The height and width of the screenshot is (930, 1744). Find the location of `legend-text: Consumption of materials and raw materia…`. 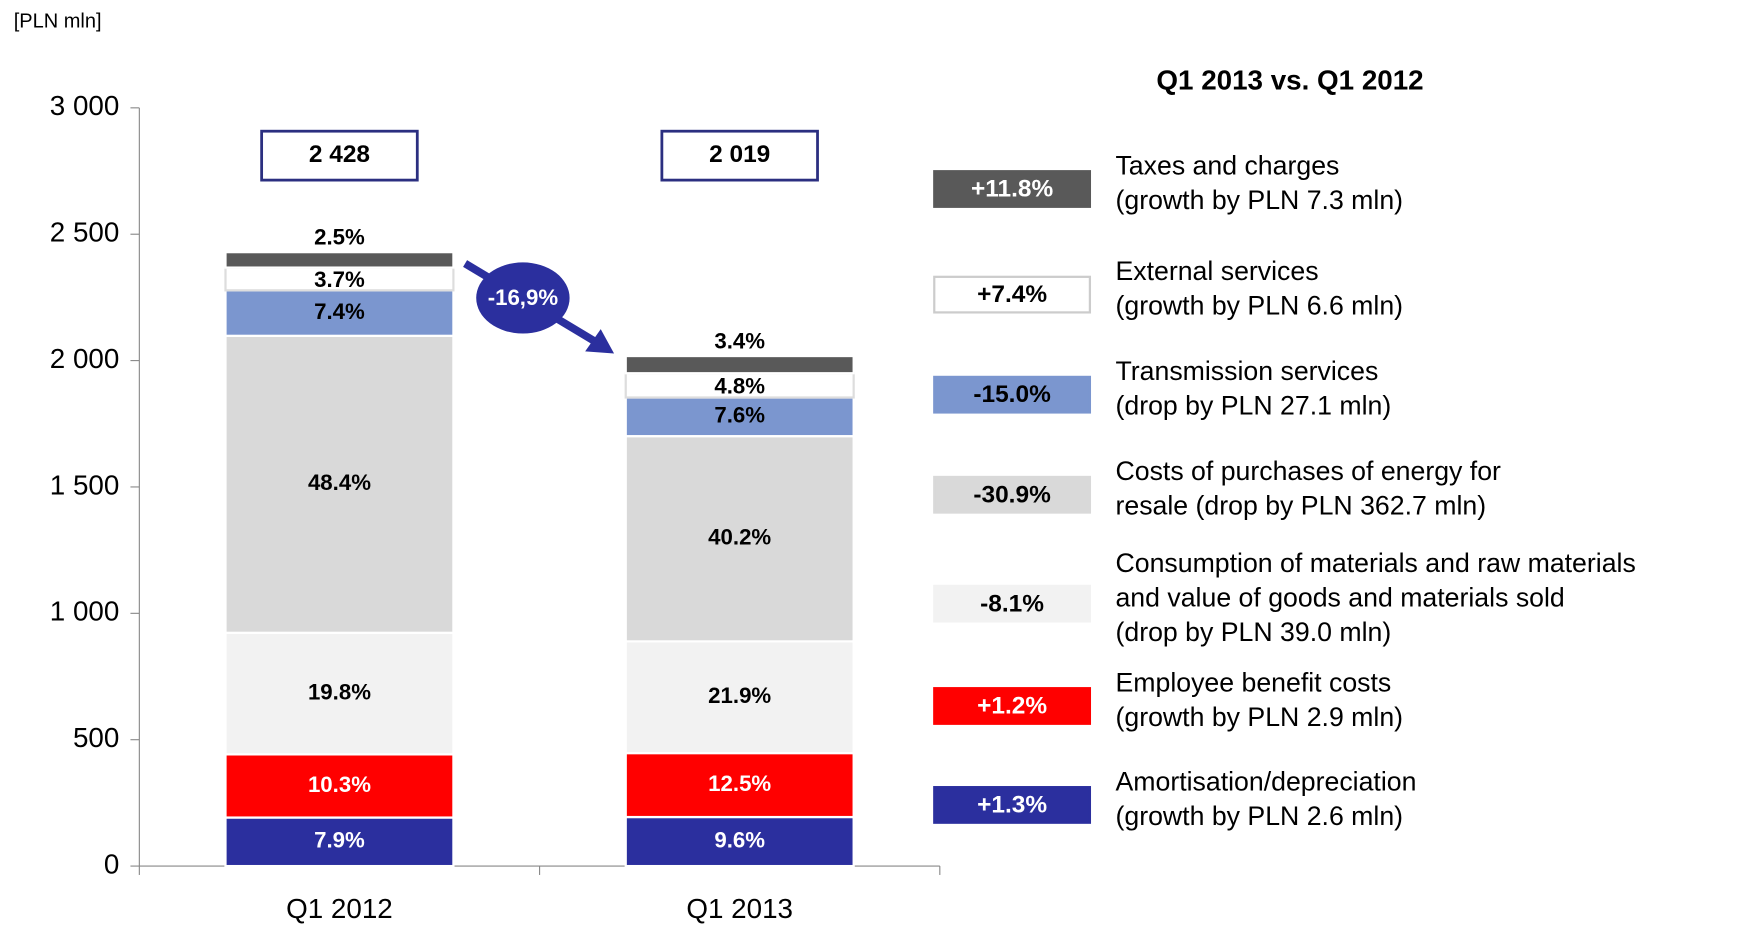

legend-text: Consumption of materials and raw materia… is located at coordinates (1375, 563).